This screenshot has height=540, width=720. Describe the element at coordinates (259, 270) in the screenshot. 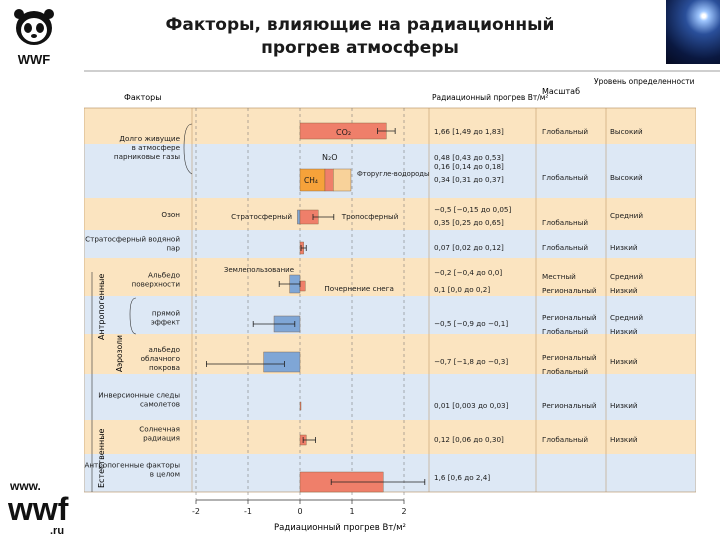

I see `bar-label-land-use: Землепользование` at that location.